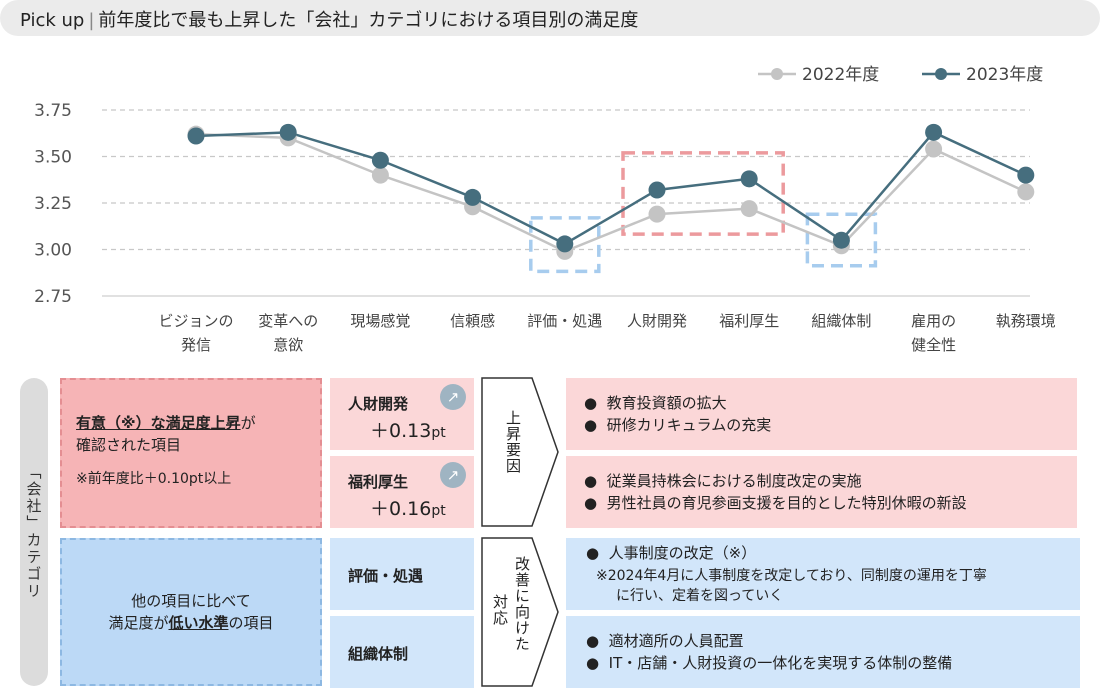 Image resolution: width=1100 pixels, height=690 pixels. I want to click on x-tick-label: 現場感覚, so click(380, 321).